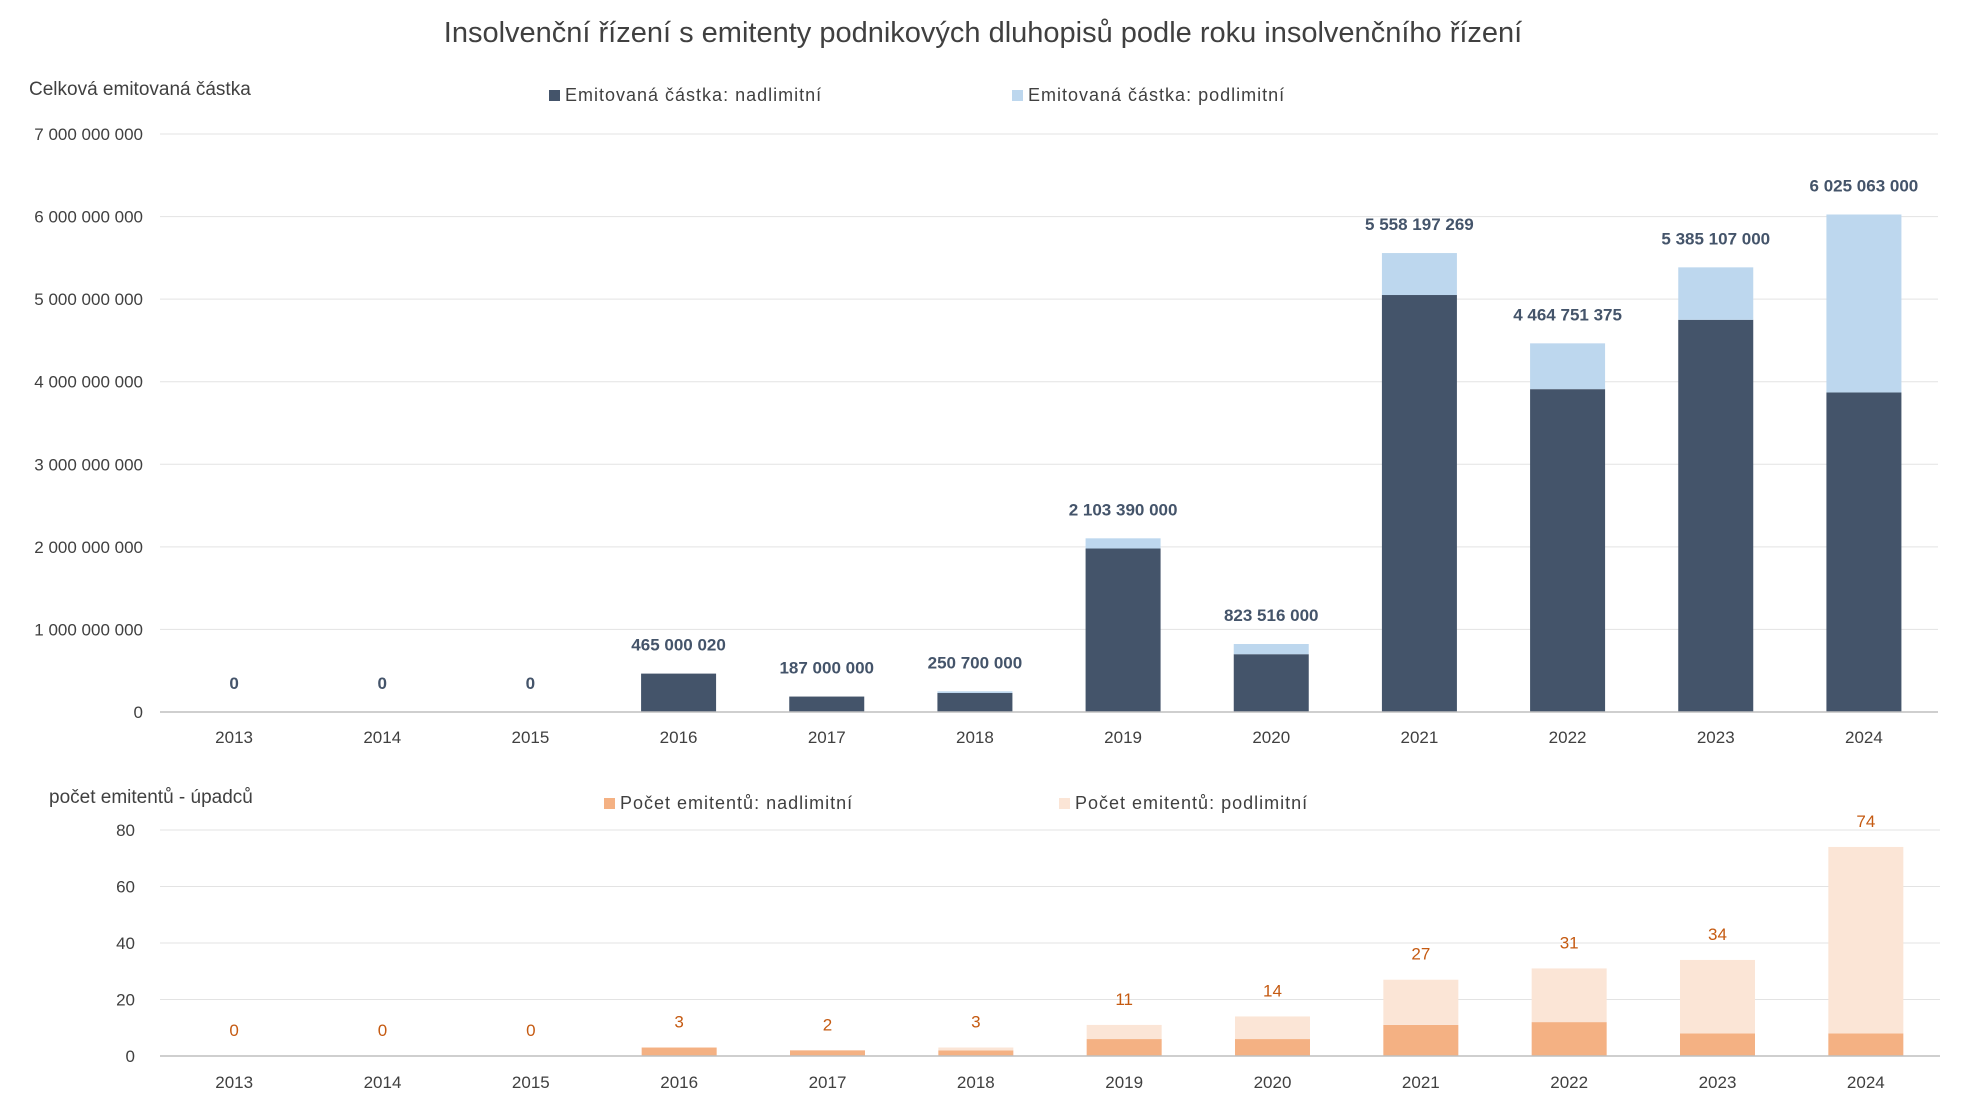 The height and width of the screenshot is (1118, 1966). I want to click on data-label-2016: 3, so click(678, 1022).